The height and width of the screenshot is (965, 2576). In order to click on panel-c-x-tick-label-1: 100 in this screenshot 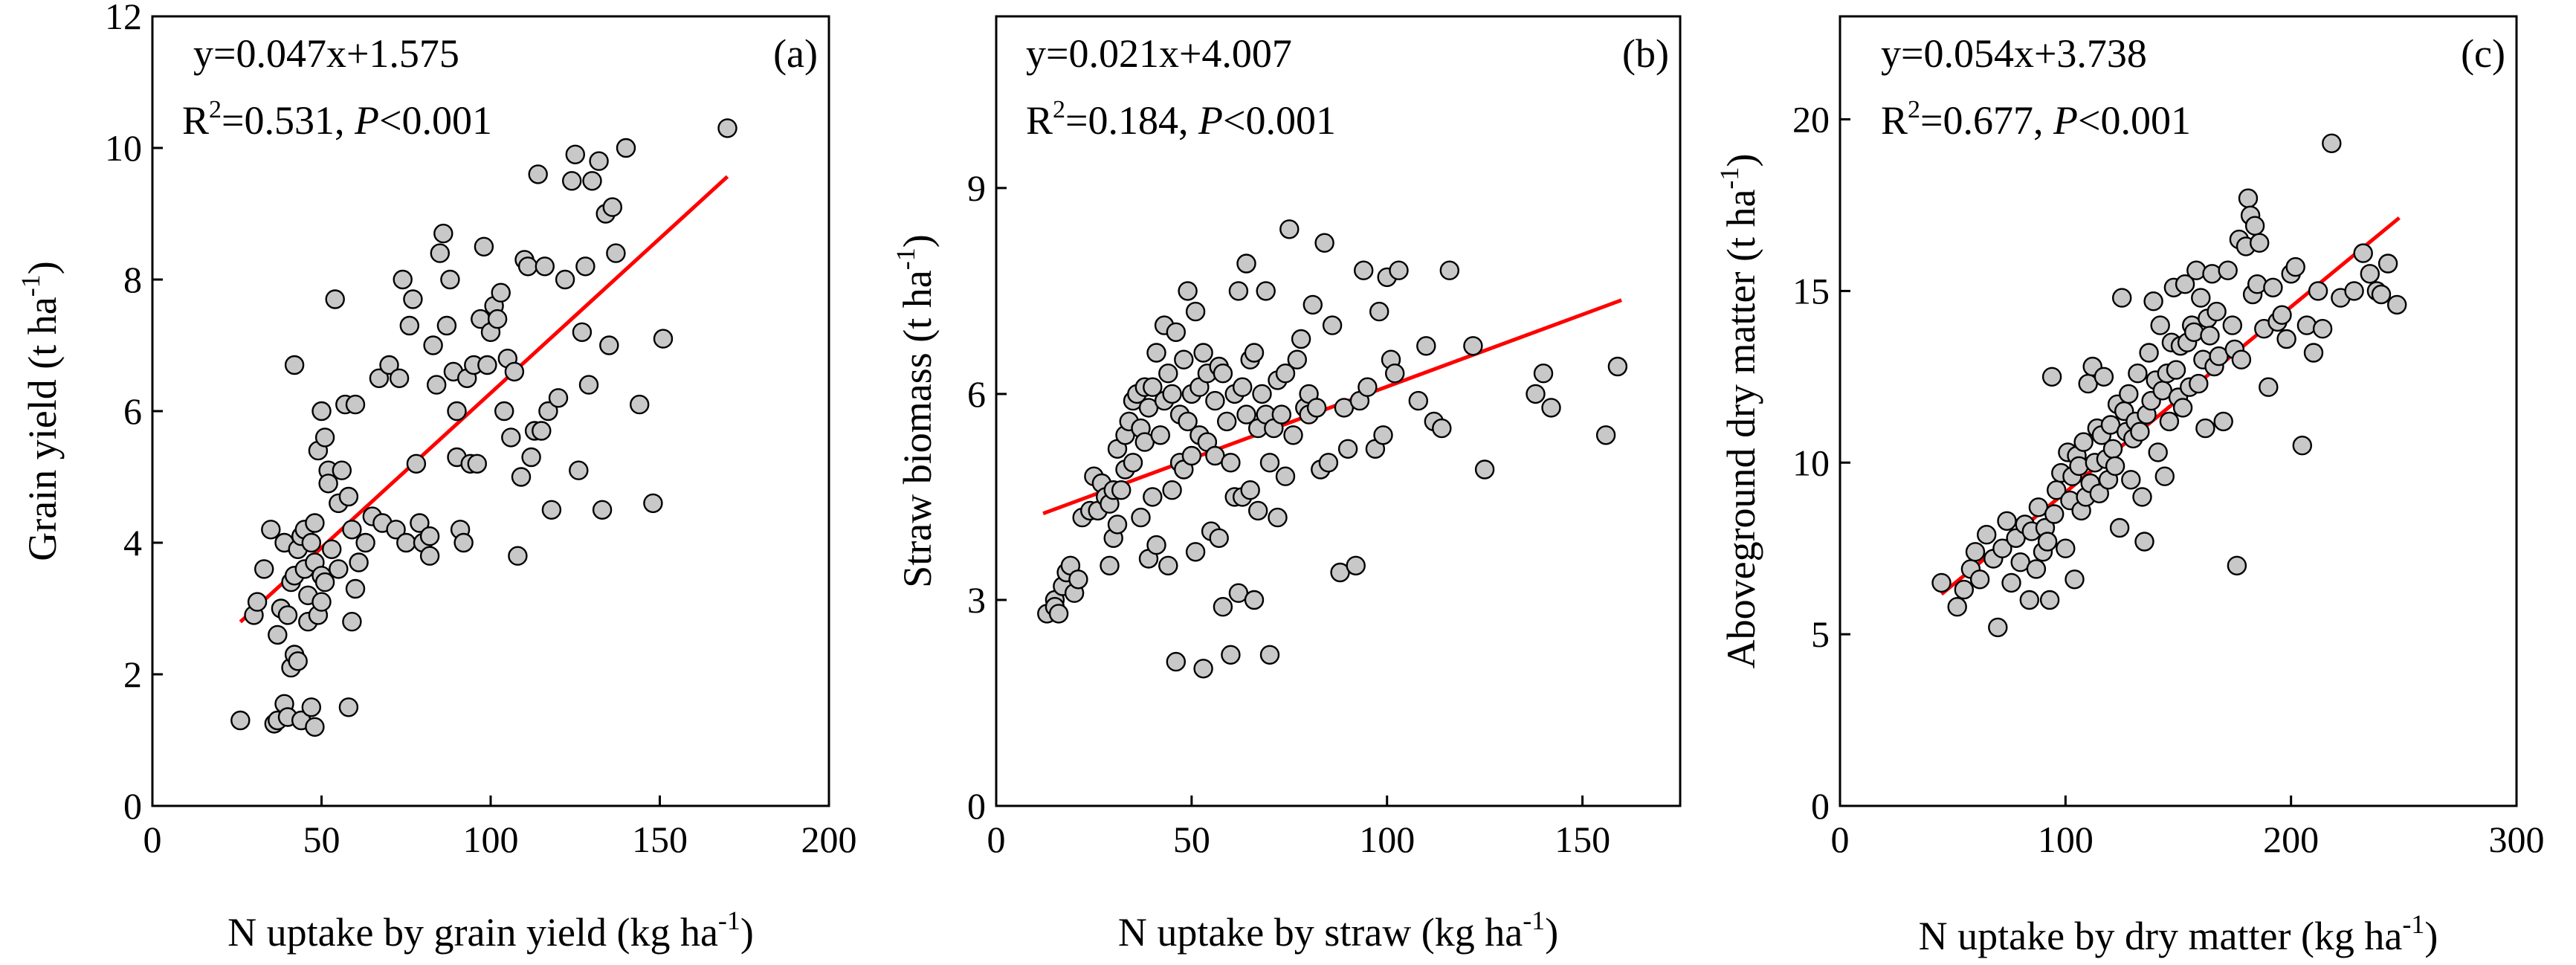, I will do `click(2066, 839)`.